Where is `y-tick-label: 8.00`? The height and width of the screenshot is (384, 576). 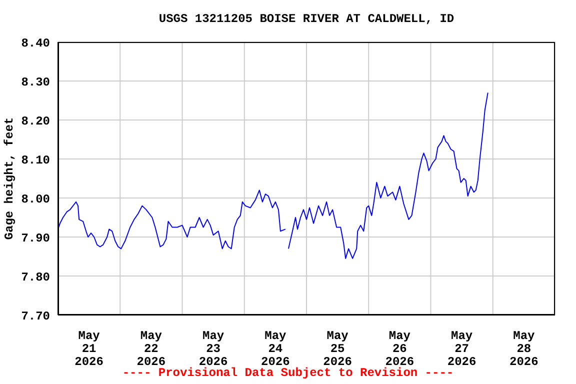 y-tick-label: 8.00 is located at coordinates (35, 199).